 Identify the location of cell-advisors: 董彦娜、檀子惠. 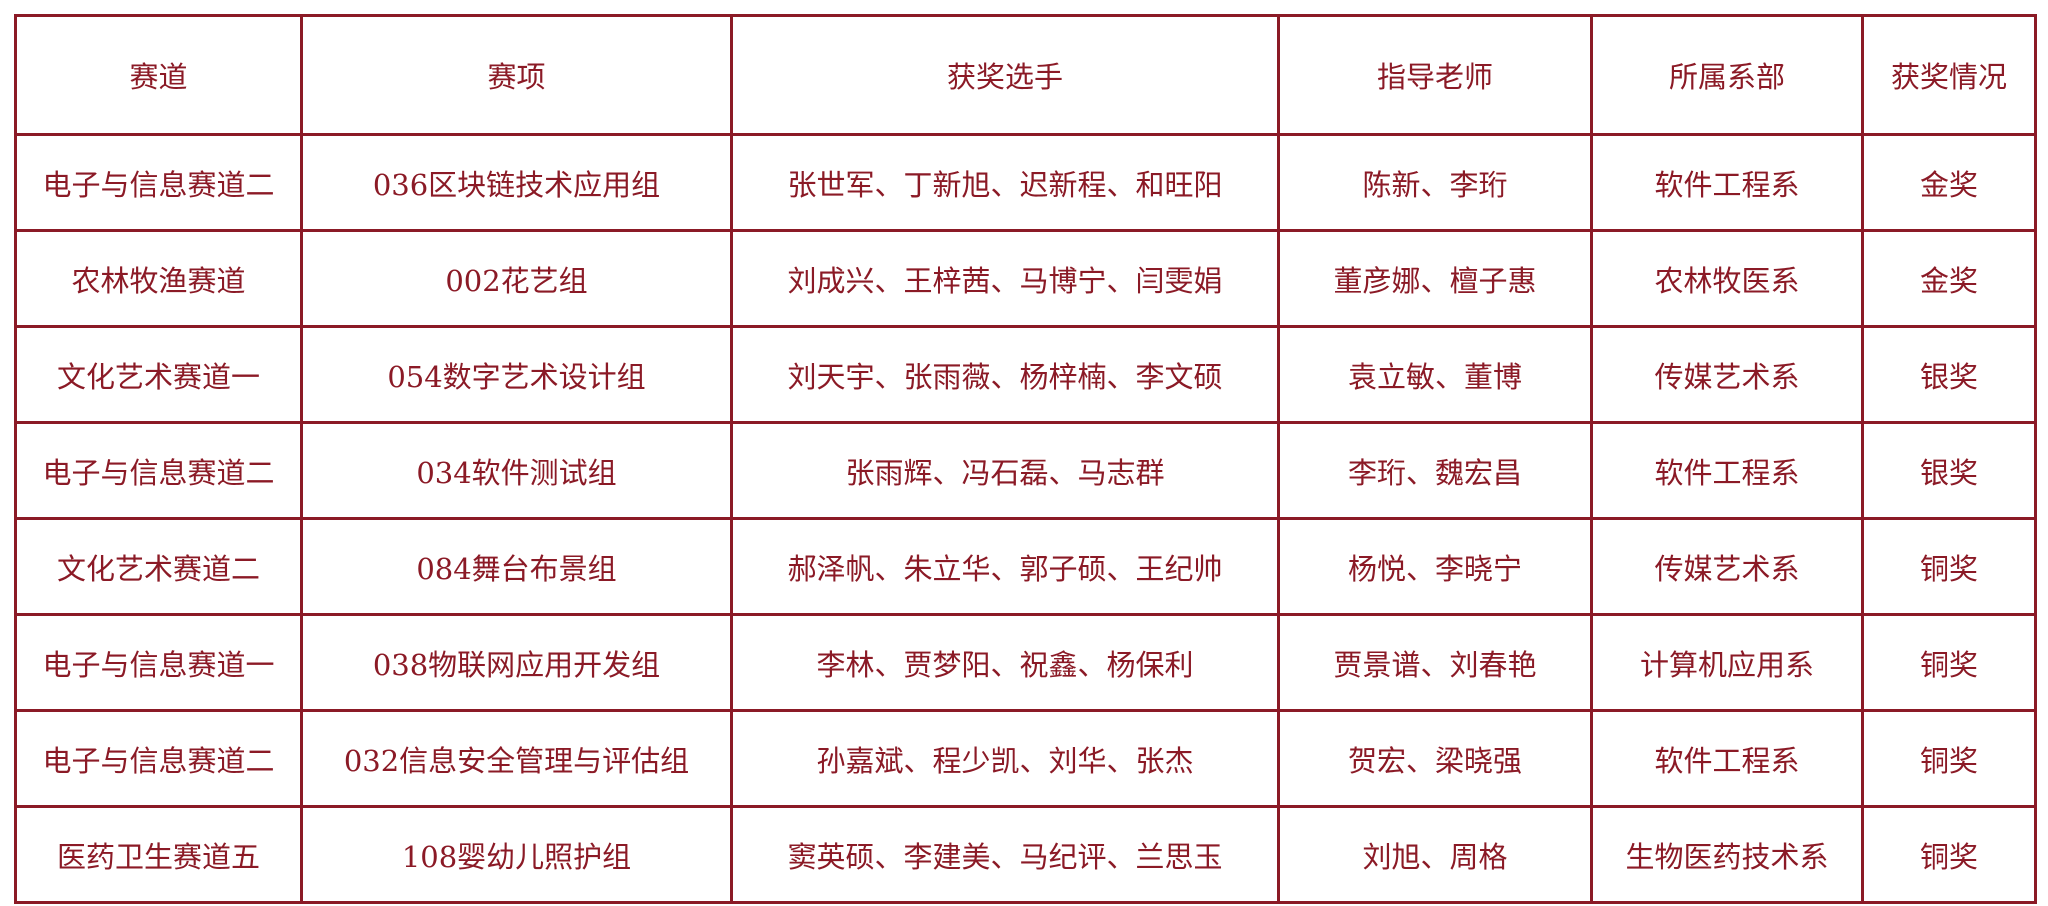
(1435, 278).